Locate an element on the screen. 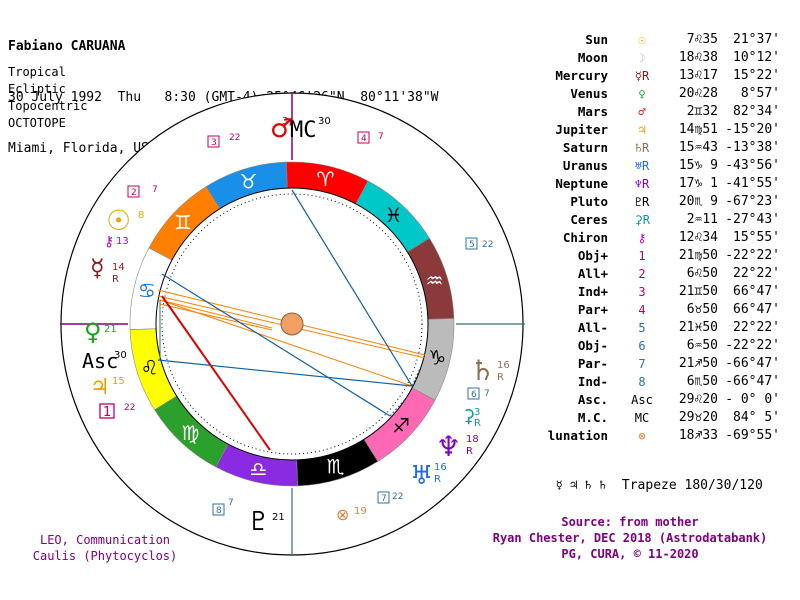 This screenshot has height=600, width=800. planet-position: 2♒11 is located at coordinates (702, 219).